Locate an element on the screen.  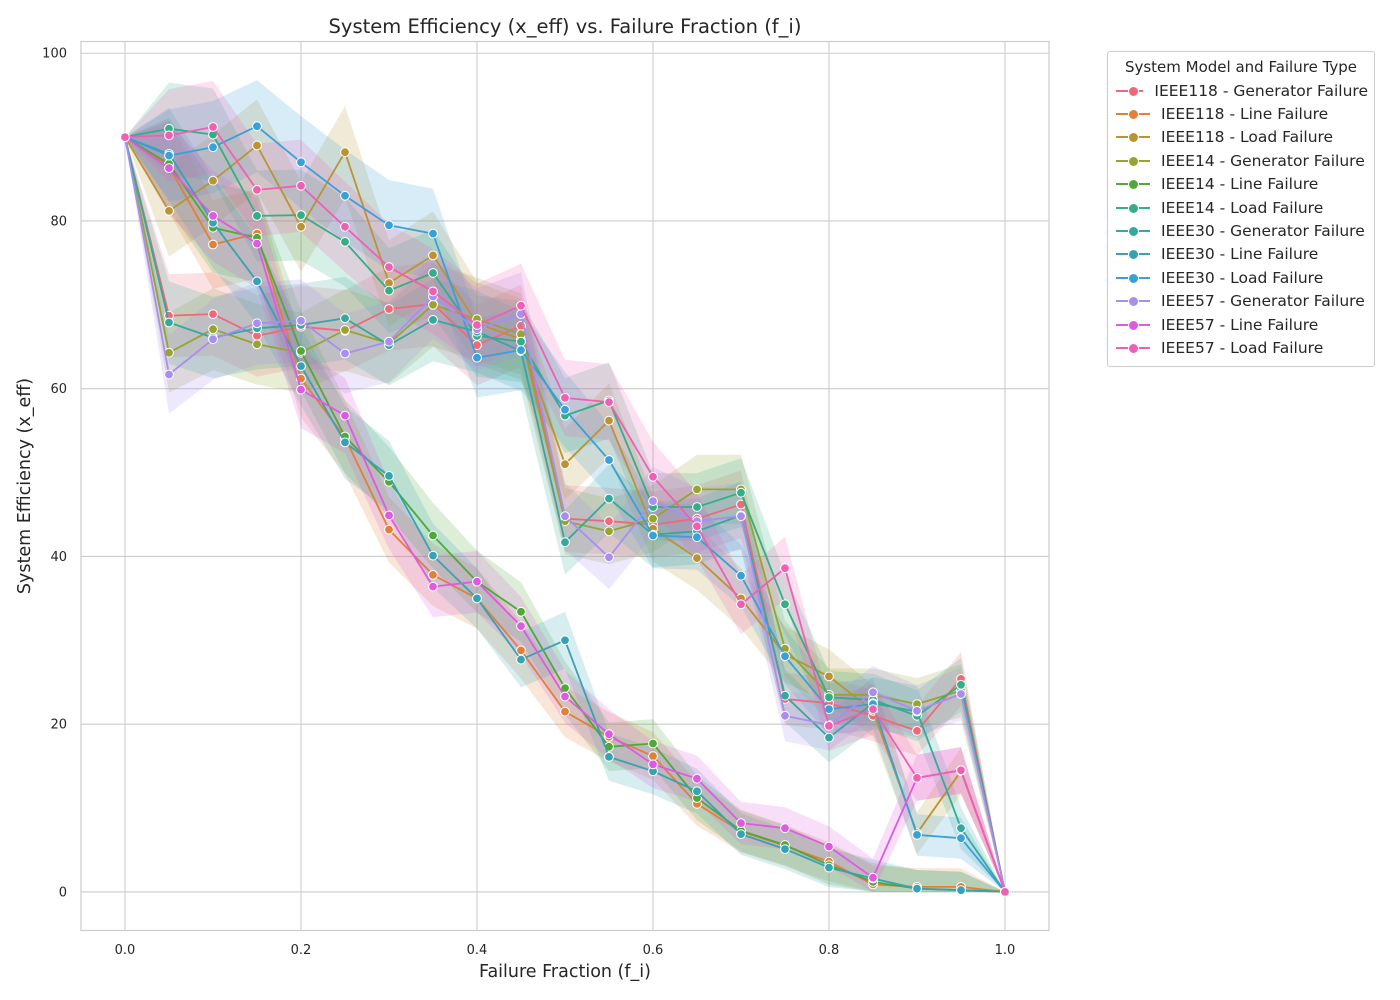
legend-label: IEEE14 - Generator Failure is located at coordinates (1263, 160).